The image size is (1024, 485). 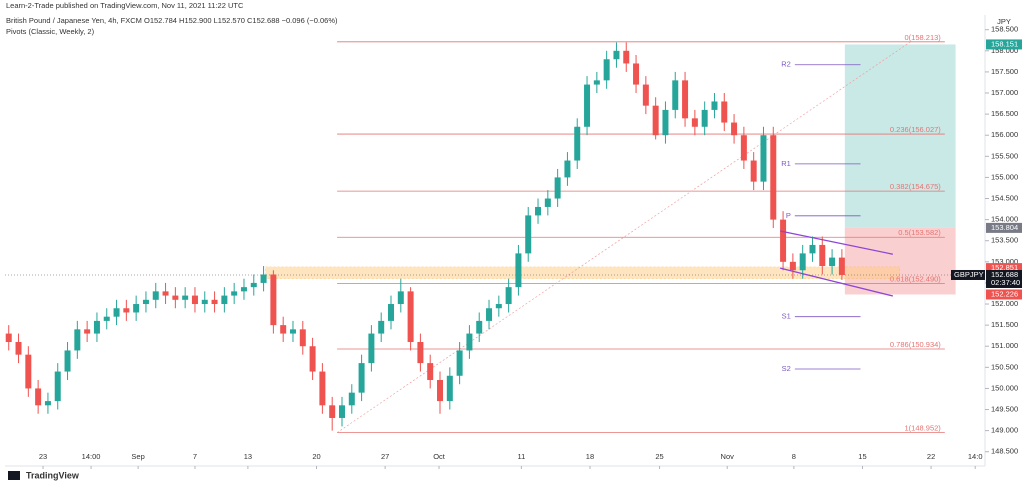 What do you see at coordinates (1004, 274) in the screenshot?
I see `last-price-label: 152.688` at bounding box center [1004, 274].